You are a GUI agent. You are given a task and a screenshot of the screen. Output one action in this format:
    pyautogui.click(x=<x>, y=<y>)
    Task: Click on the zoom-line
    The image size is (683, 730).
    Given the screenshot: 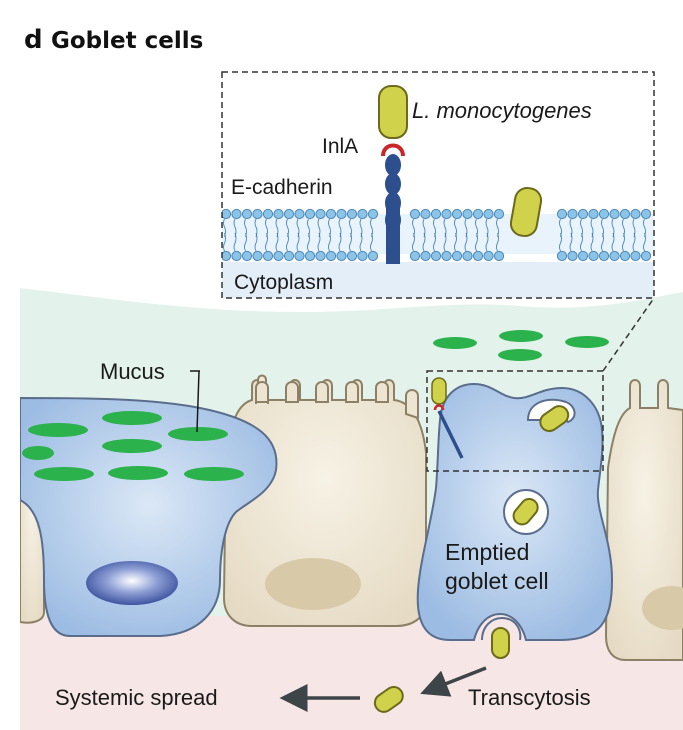 What is the action you would take?
    pyautogui.click(x=628, y=334)
    